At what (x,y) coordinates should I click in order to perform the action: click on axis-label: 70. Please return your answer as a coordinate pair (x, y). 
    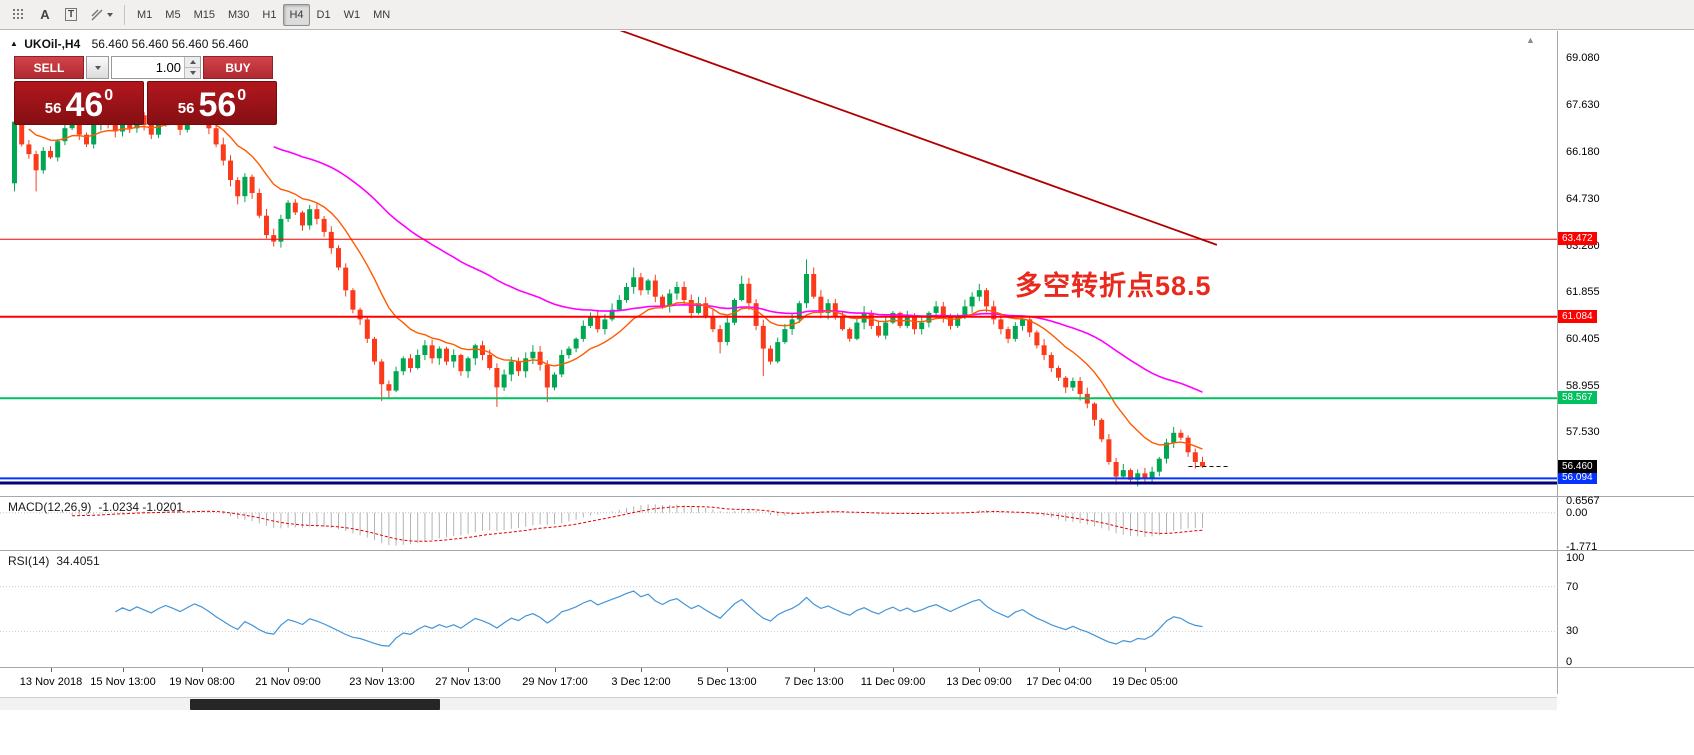
    Looking at the image, I should click on (1572, 587).